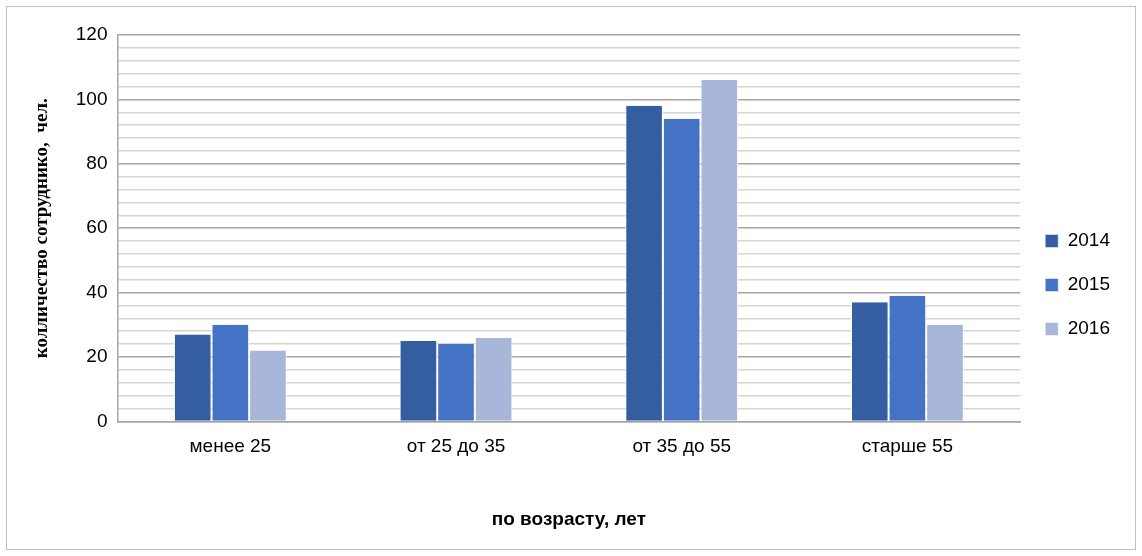 The image size is (1142, 556). Describe the element at coordinates (230, 446) in the screenshot. I see `x-tick-label: менее 25` at that location.